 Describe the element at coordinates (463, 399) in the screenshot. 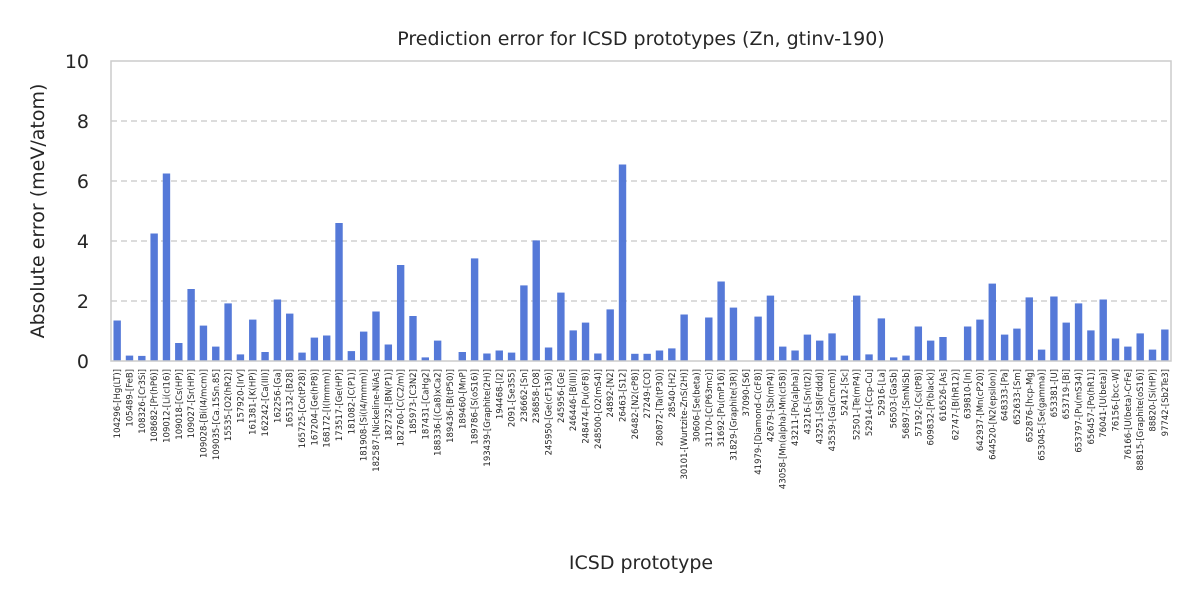

I see `x-tick-label: 189460-[MnP]` at that location.